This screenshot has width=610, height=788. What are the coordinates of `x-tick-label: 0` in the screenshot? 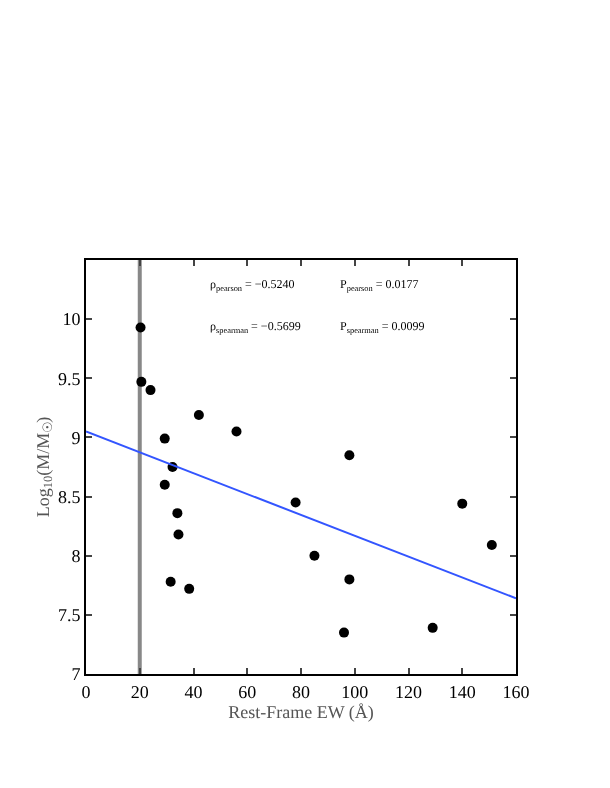 It's located at (86, 691).